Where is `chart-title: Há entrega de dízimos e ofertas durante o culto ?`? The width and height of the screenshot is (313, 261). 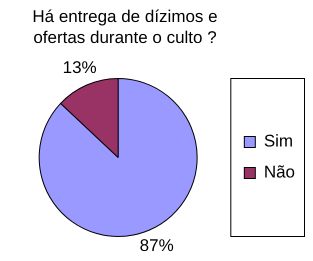
chart-title: Há entrega de dízimos e ofertas durante o culto ? is located at coordinates (125, 27).